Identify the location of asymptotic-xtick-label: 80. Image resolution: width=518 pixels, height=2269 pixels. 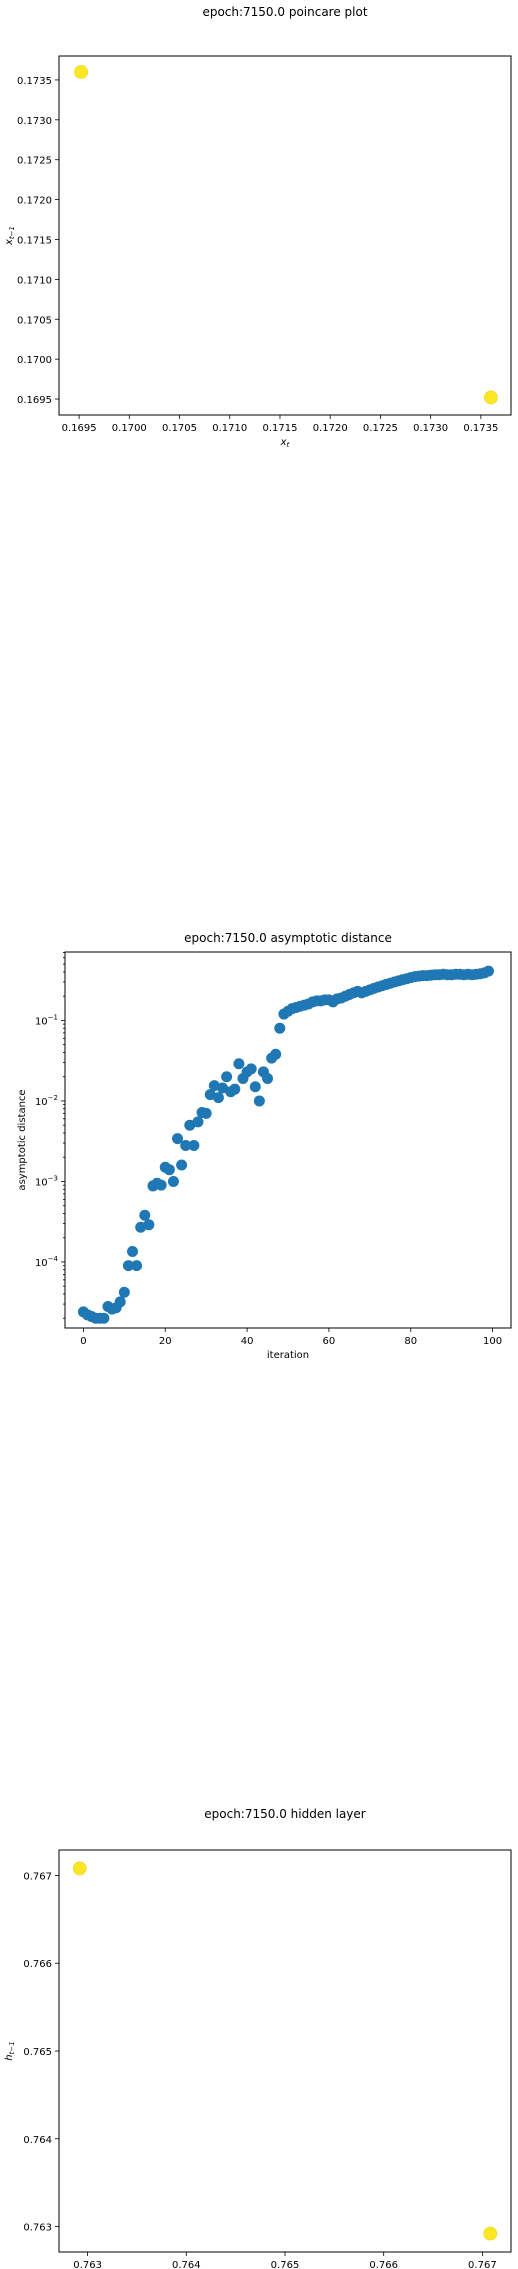
(410, 1341).